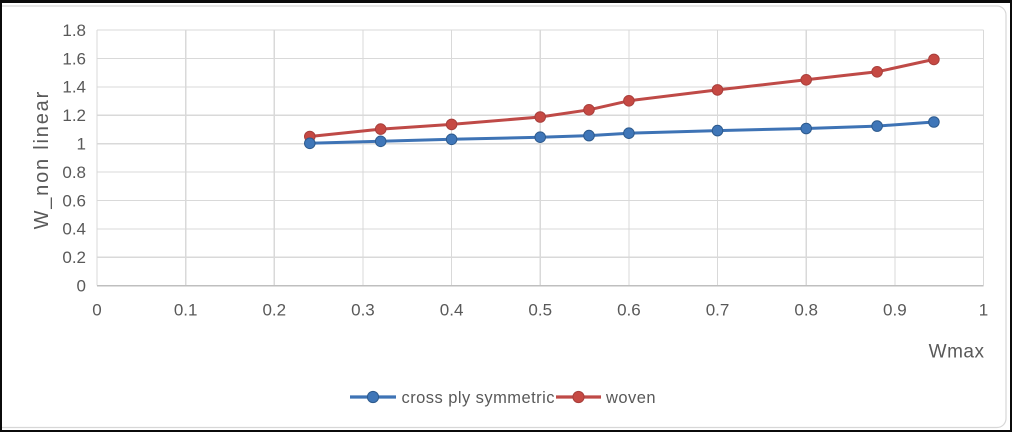 This screenshot has height=432, width=1012. What do you see at coordinates (74, 115) in the screenshot?
I see `svg-text: 1.2` at bounding box center [74, 115].